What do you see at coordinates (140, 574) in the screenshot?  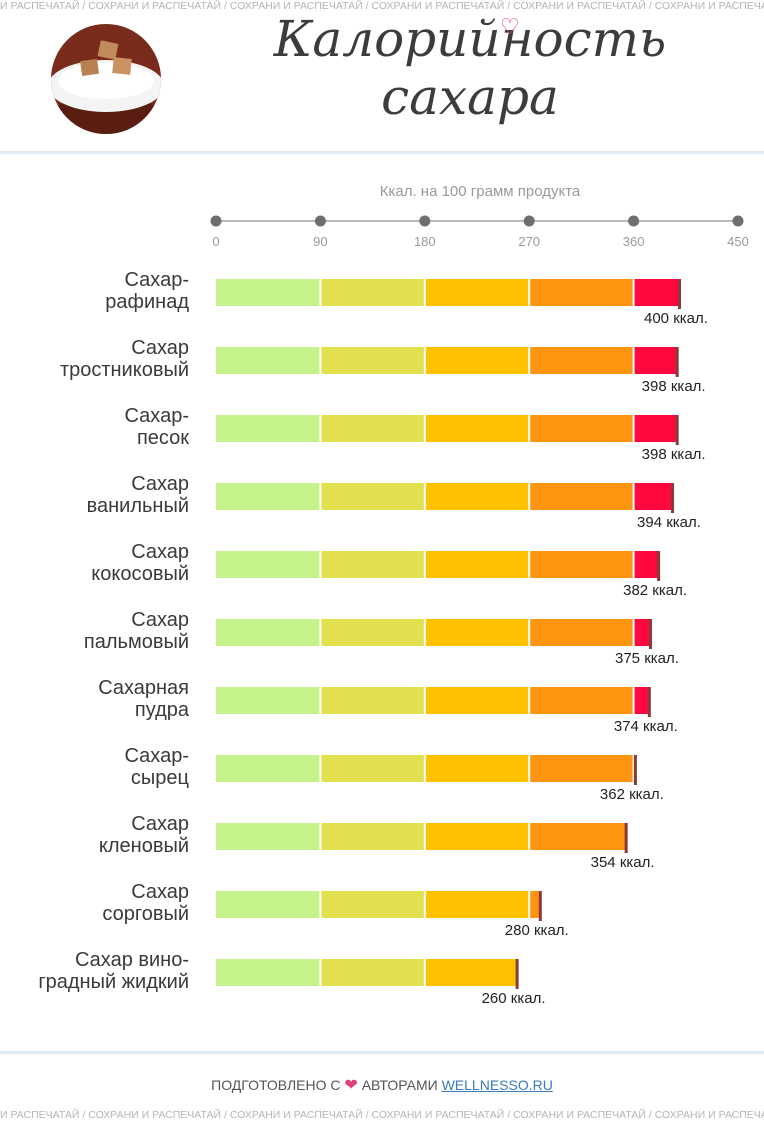 I see `category-label-line: кокосовый` at bounding box center [140, 574].